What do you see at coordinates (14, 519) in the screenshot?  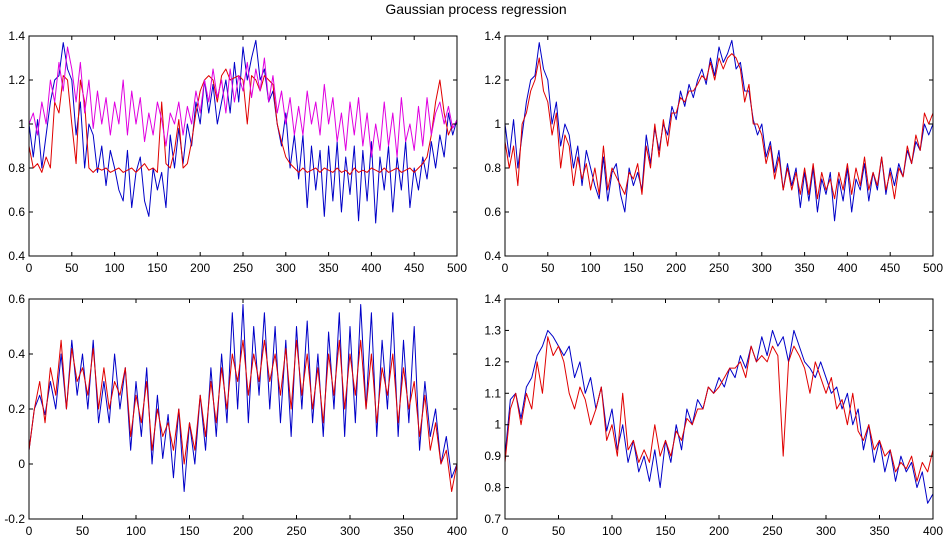 I see `y-tick-label: -0.2` at bounding box center [14, 519].